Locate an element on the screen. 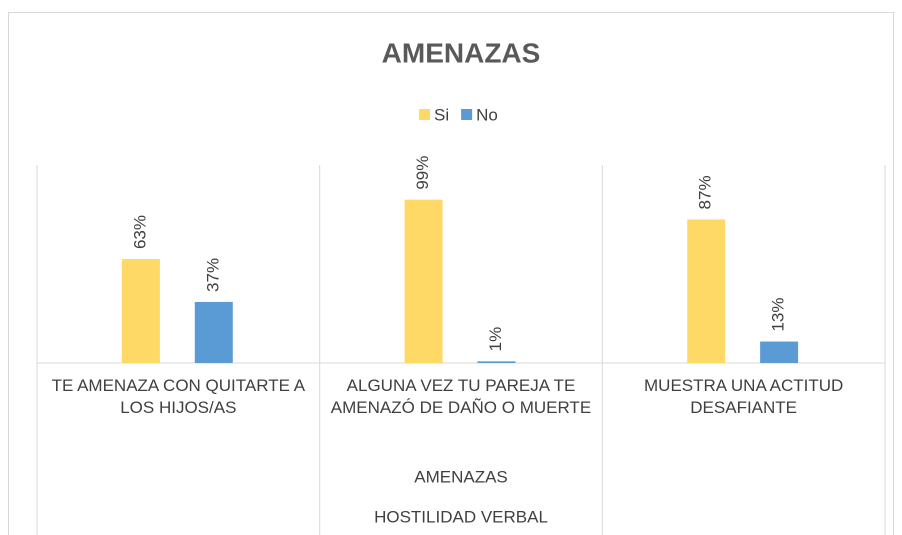 The image size is (902, 535). data-label: 13% is located at coordinates (778, 315).